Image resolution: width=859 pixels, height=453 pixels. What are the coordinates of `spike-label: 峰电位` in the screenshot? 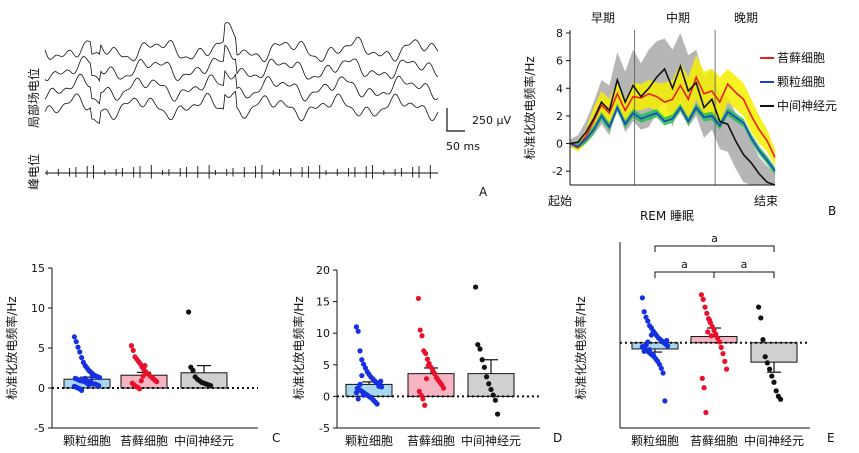 It's located at (33, 172).